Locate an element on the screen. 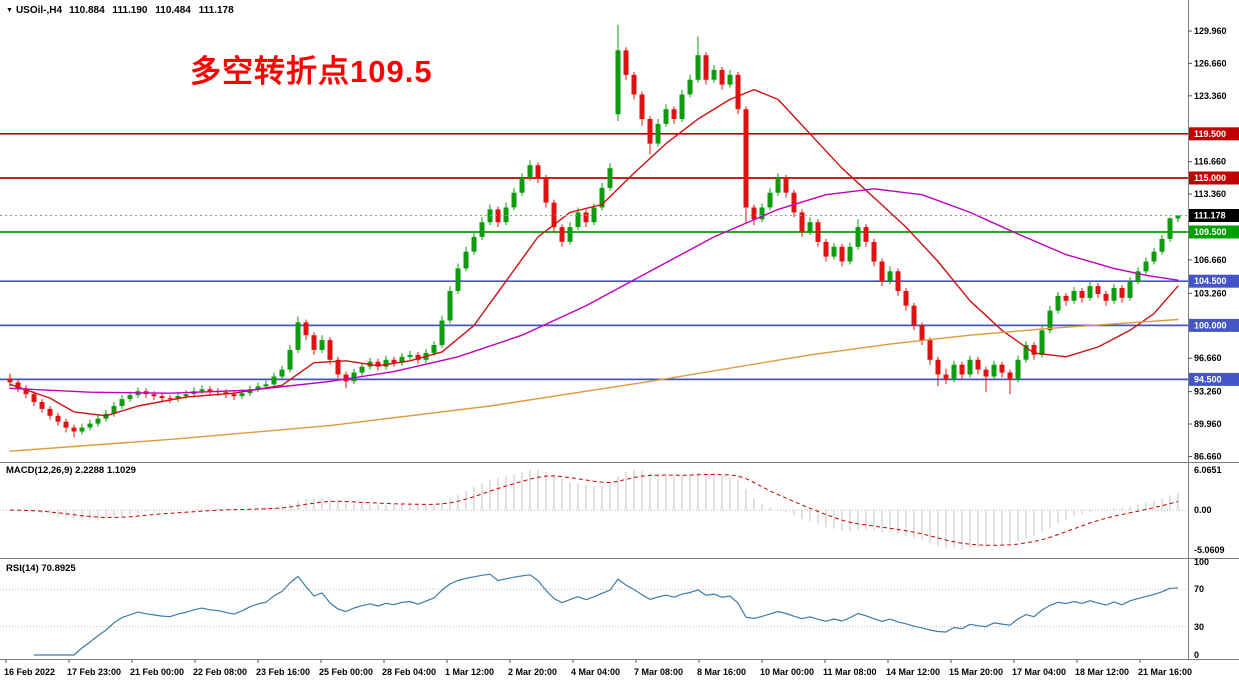 This screenshot has width=1239, height=688. svg-text: 14 Mar 12:00 is located at coordinates (913, 672).